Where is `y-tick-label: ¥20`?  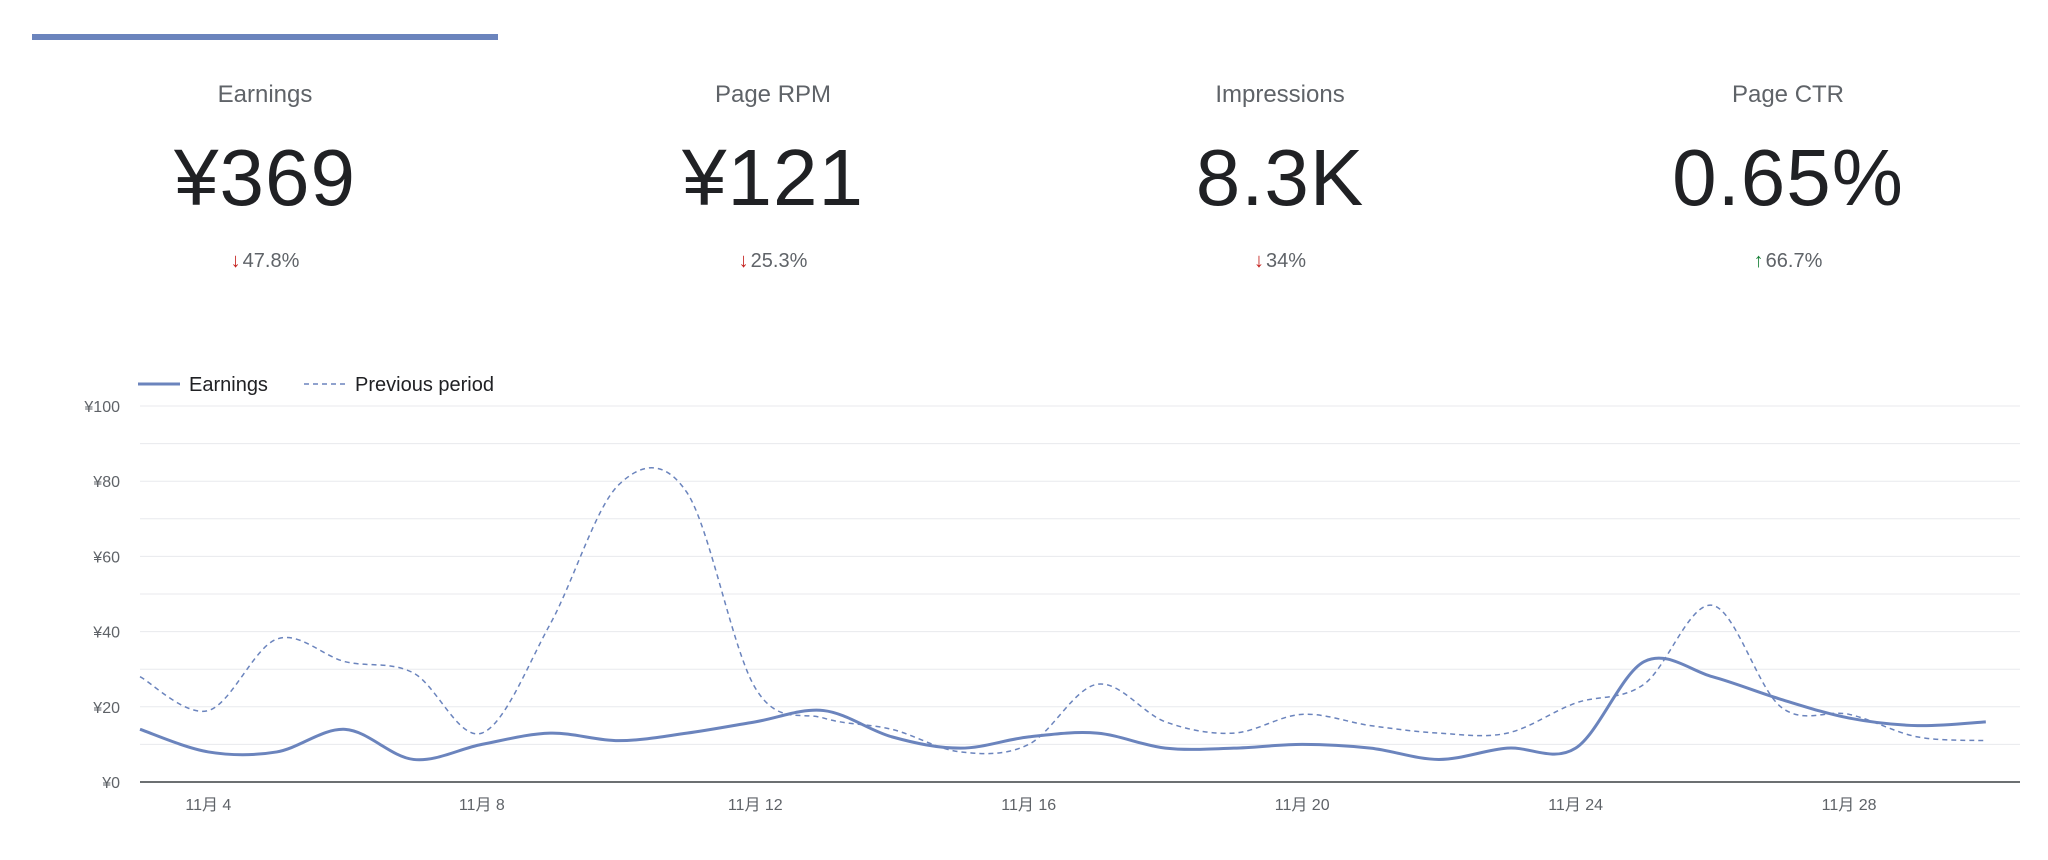
y-tick-label: ¥20 is located at coordinates (106, 708).